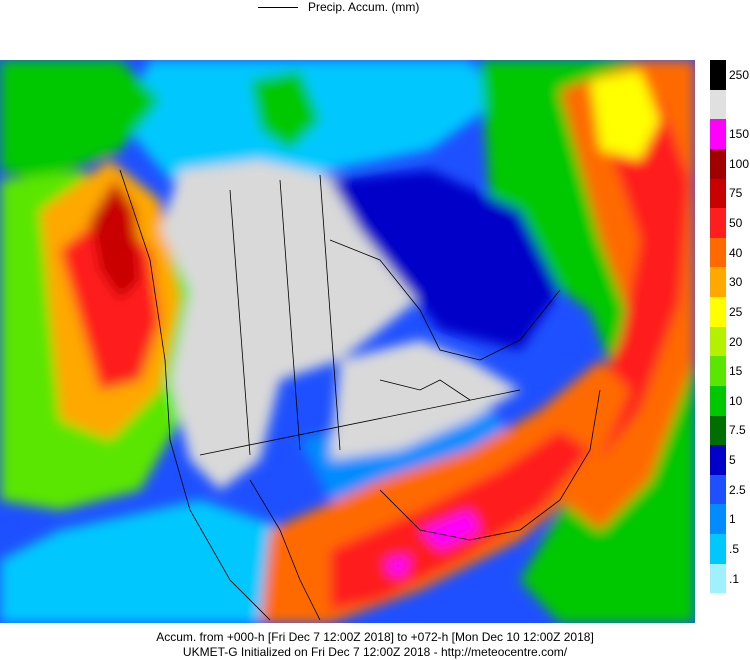  I want to click on colorbar-label: 5, so click(732, 460).